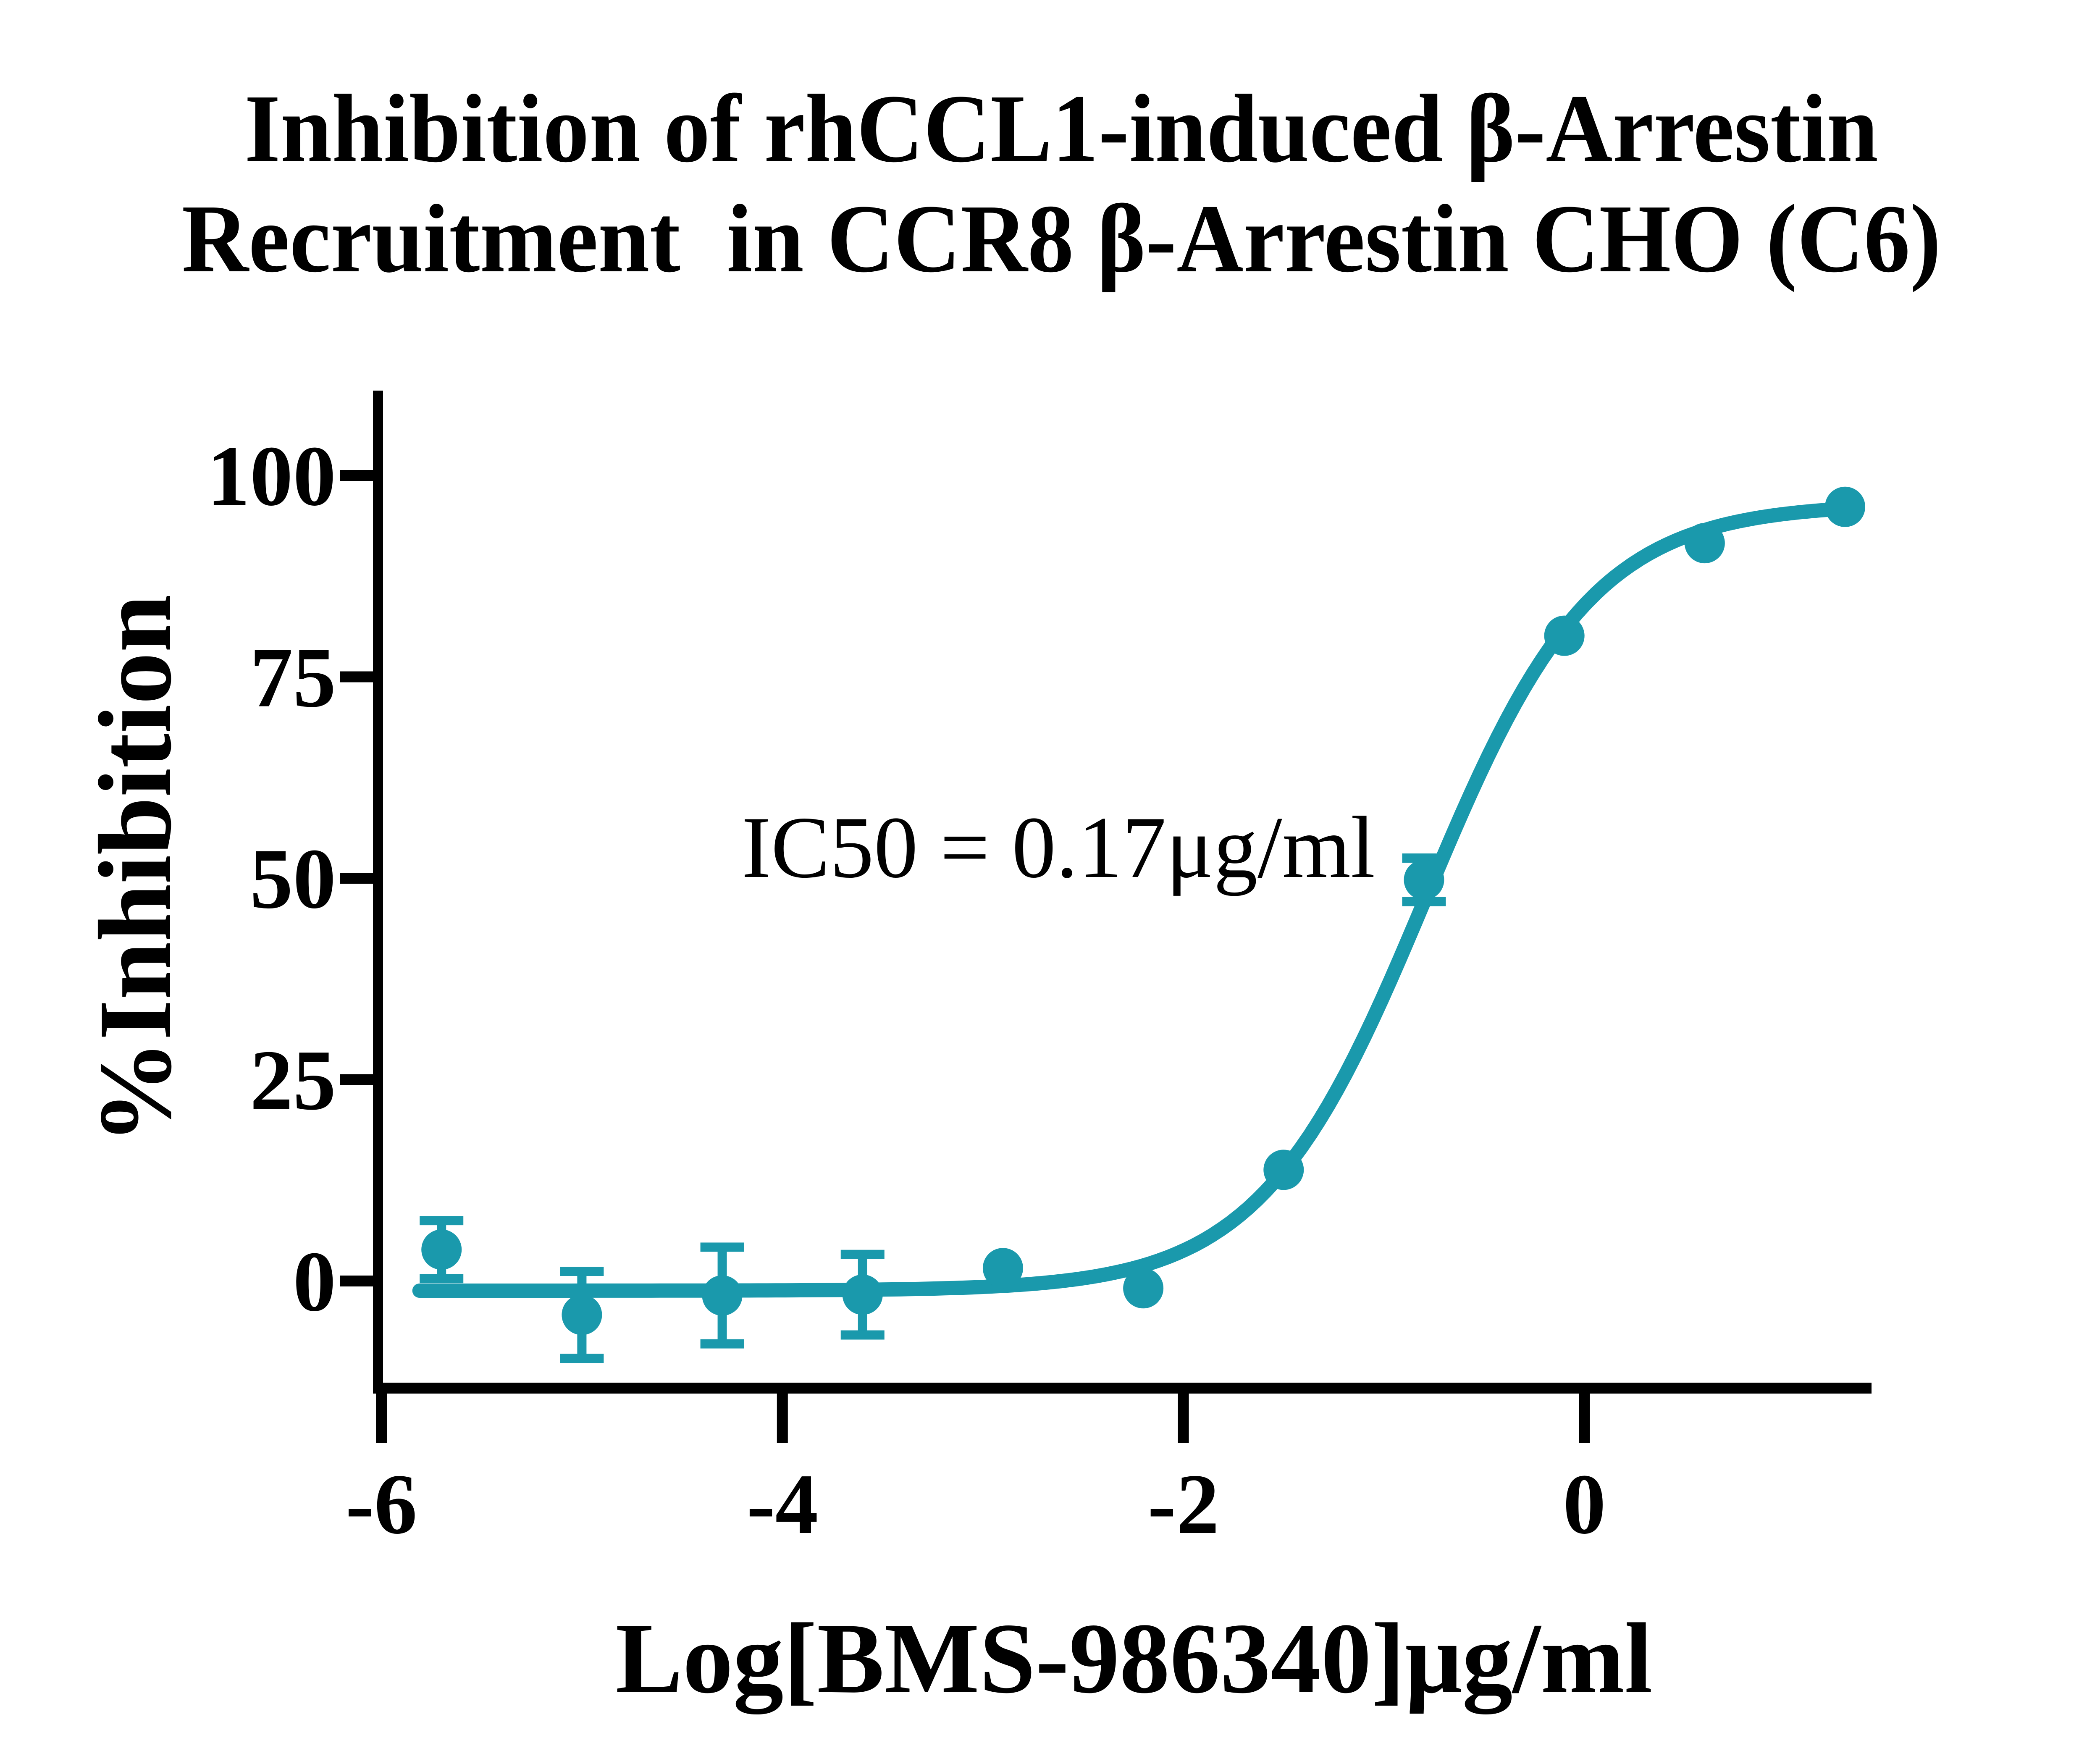  Describe the element at coordinates (782, 1418) in the screenshot. I see `x-tick--4` at that location.